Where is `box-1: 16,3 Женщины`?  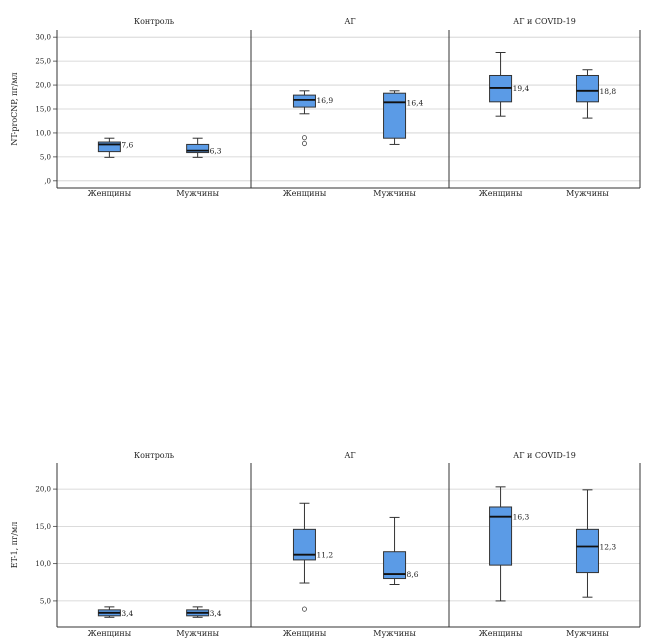 box-1: 16,3 Женщины is located at coordinates (504, 562).